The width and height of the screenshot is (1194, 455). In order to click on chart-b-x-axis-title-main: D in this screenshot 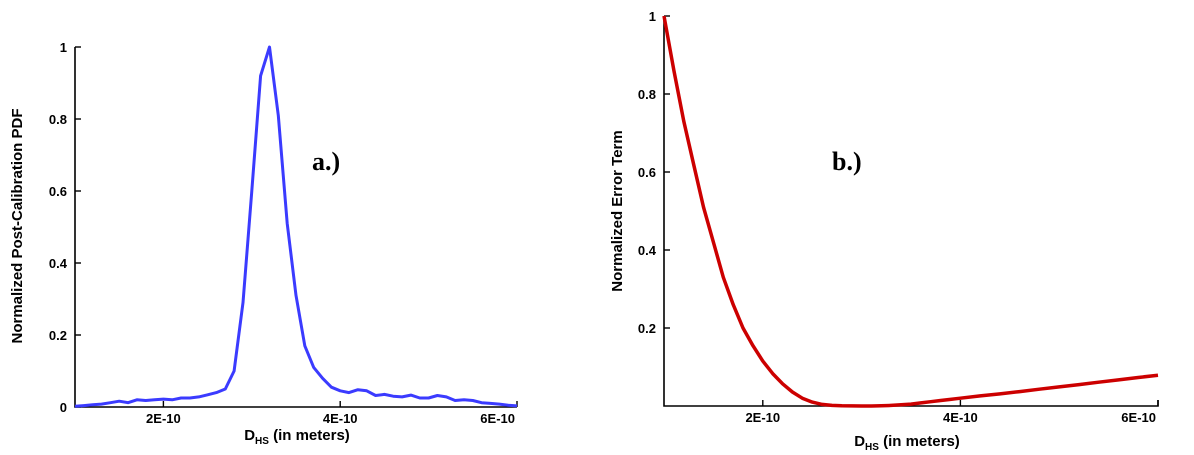, I will do `click(859, 441)`.